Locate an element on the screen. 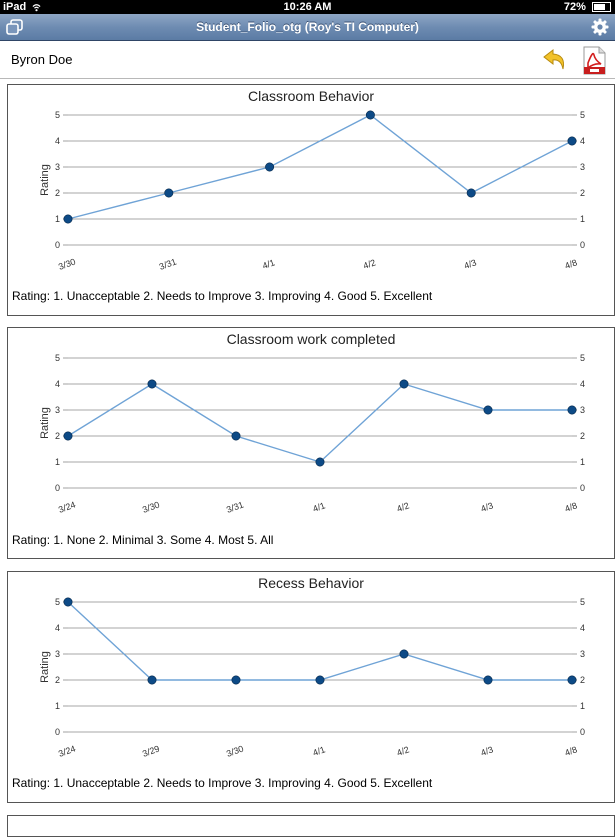  x-tick-label: 3/24 is located at coordinates (67, 750).